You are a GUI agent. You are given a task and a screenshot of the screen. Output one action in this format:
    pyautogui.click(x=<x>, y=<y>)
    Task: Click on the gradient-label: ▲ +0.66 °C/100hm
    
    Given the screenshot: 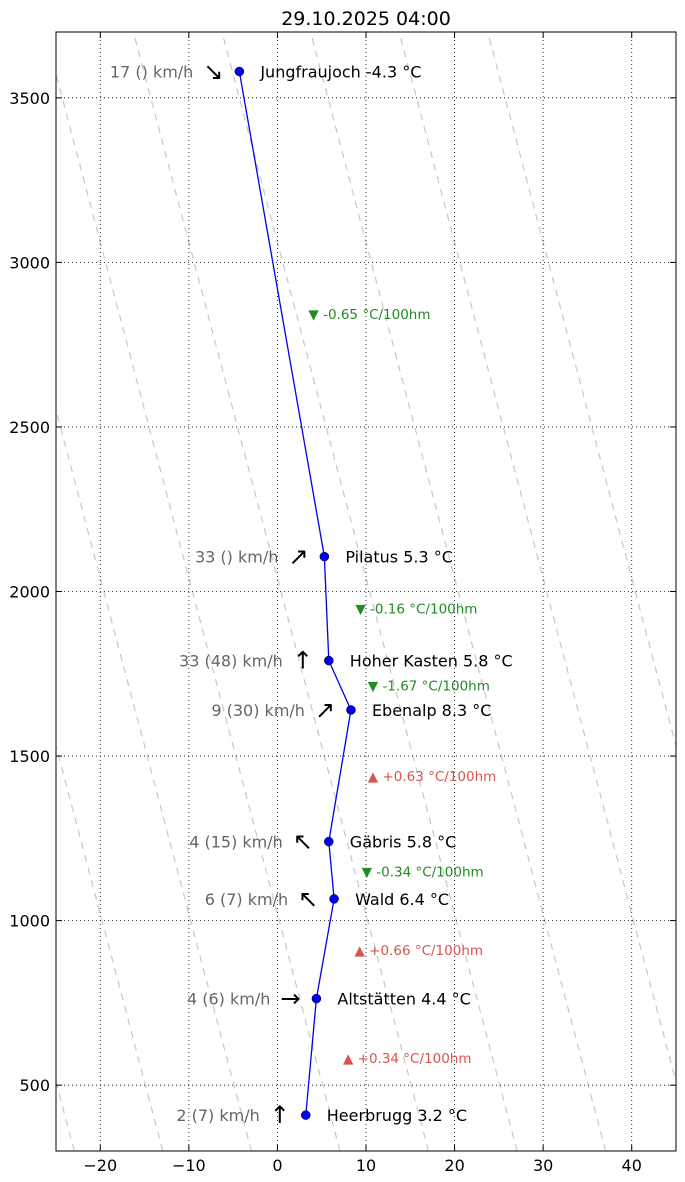 What is the action you would take?
    pyautogui.click(x=418, y=951)
    